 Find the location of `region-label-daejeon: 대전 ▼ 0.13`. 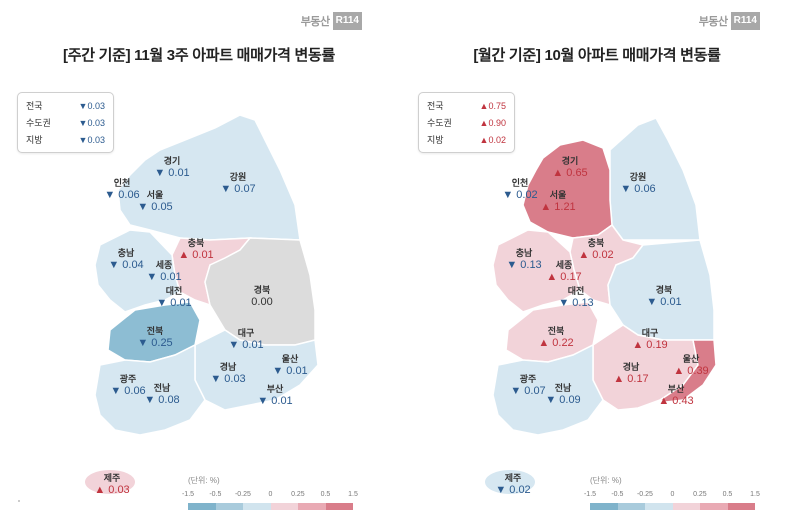

region-label-daejeon: 대전 ▼ 0.13 is located at coordinates (575, 298).